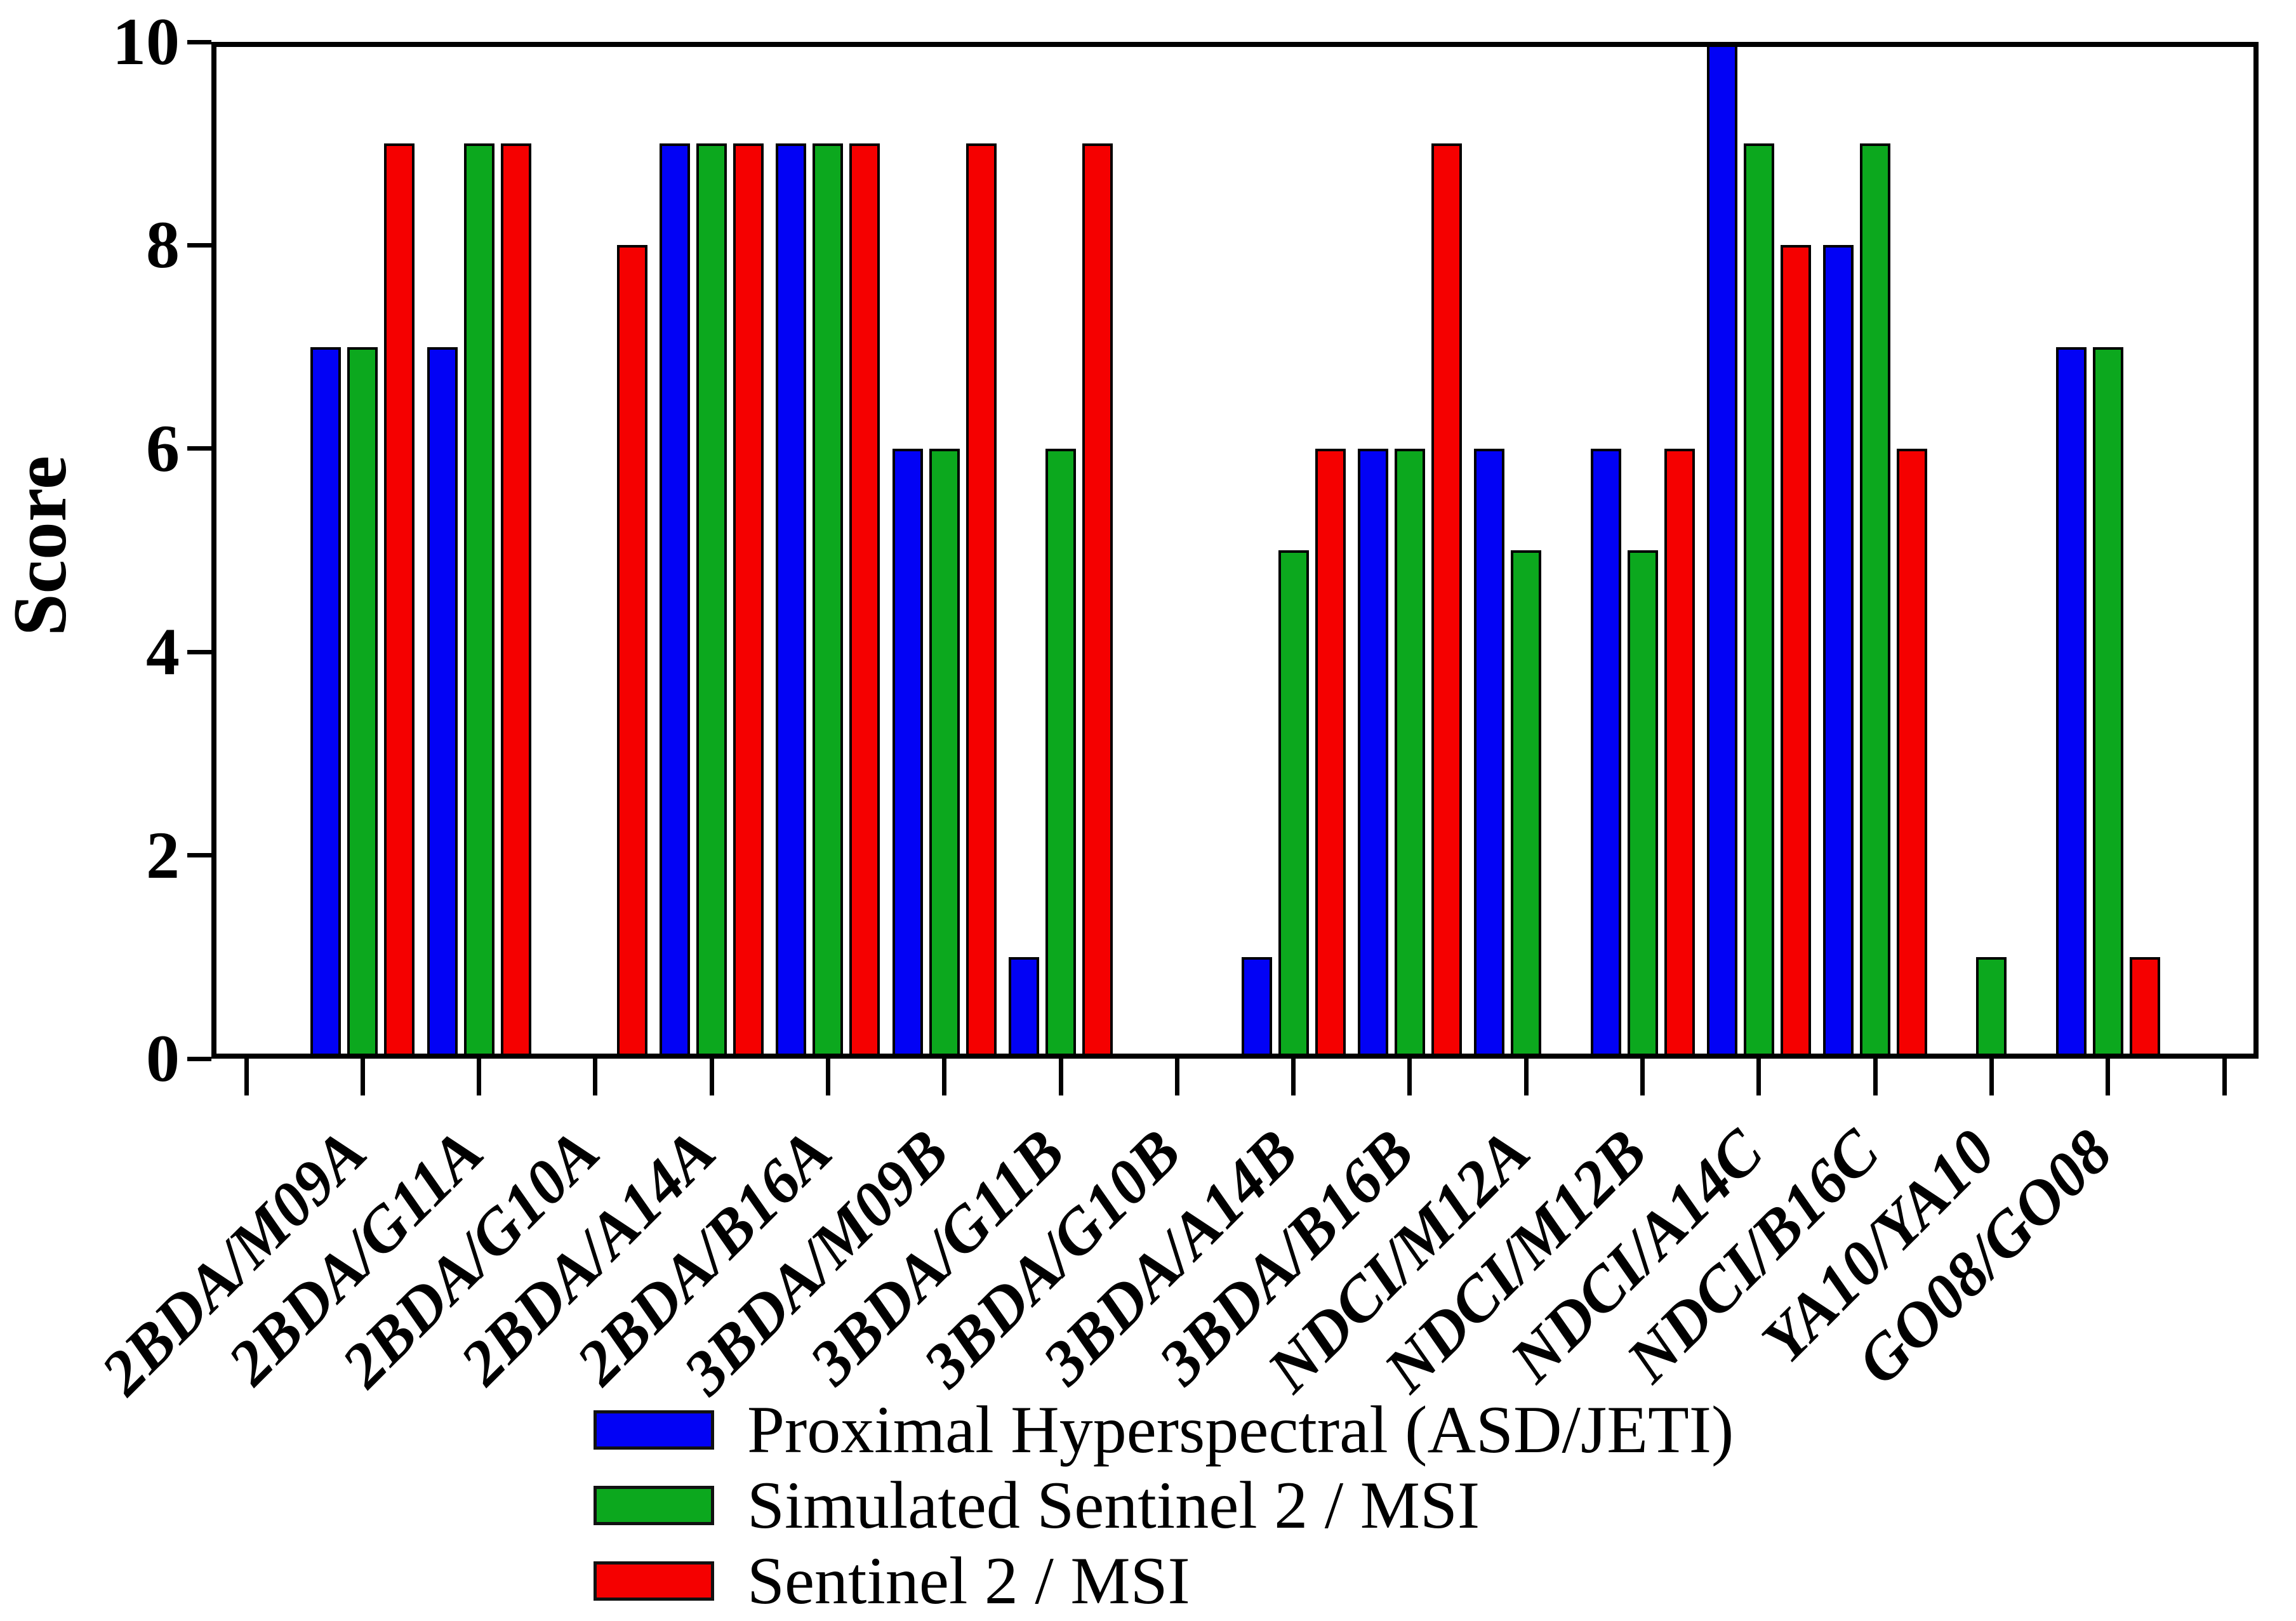  What do you see at coordinates (163, 1058) in the screenshot?
I see `y-tick-label: 0` at bounding box center [163, 1058].